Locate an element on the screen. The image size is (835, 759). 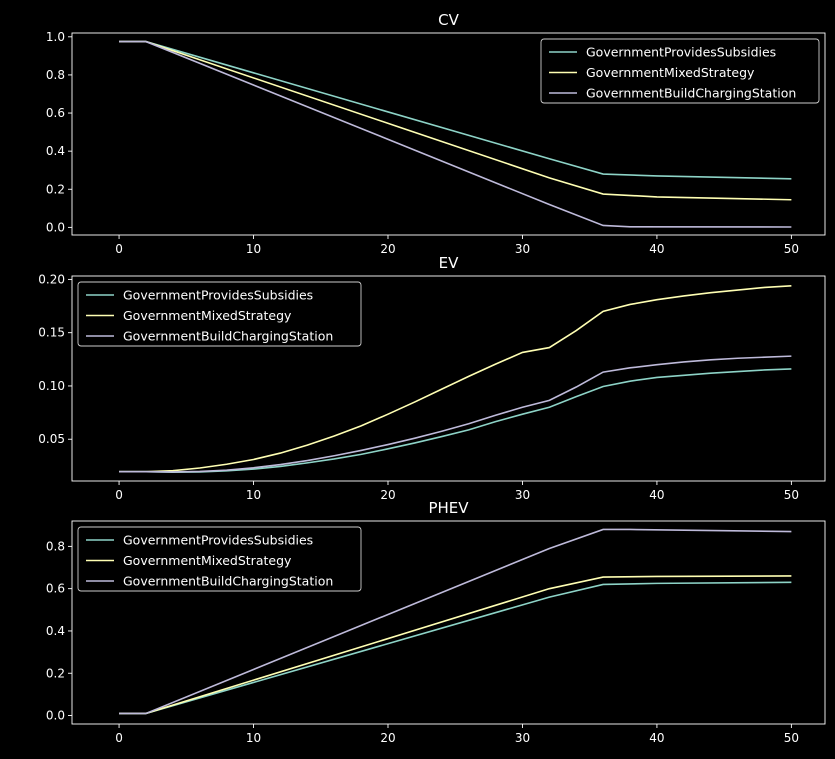
series-line-governmentbuildchargingstation is located at coordinates (455, 414).